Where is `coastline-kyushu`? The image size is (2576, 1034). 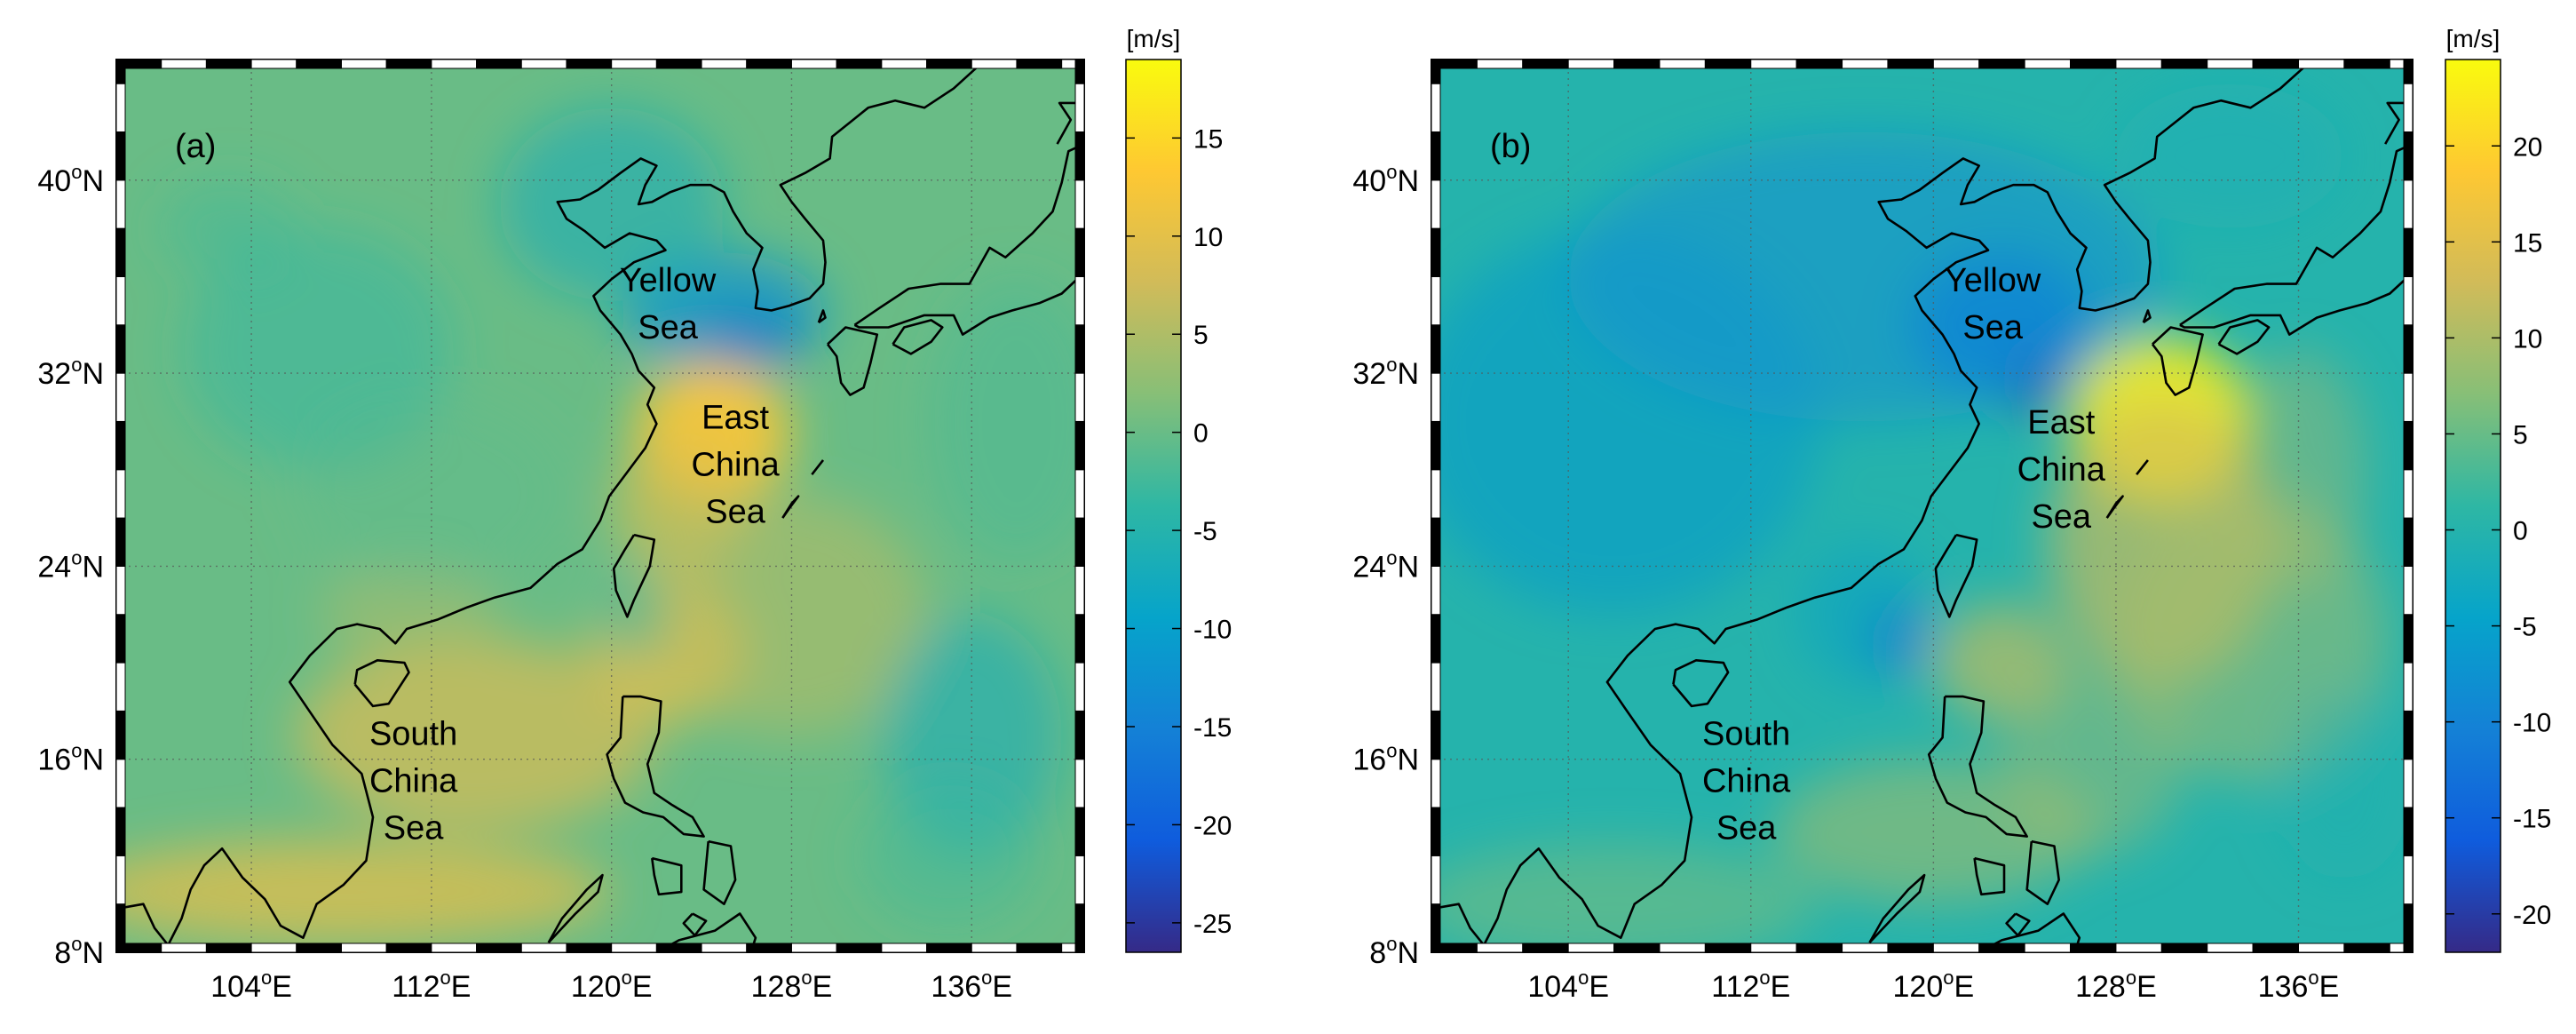 coastline-kyushu is located at coordinates (2178, 361).